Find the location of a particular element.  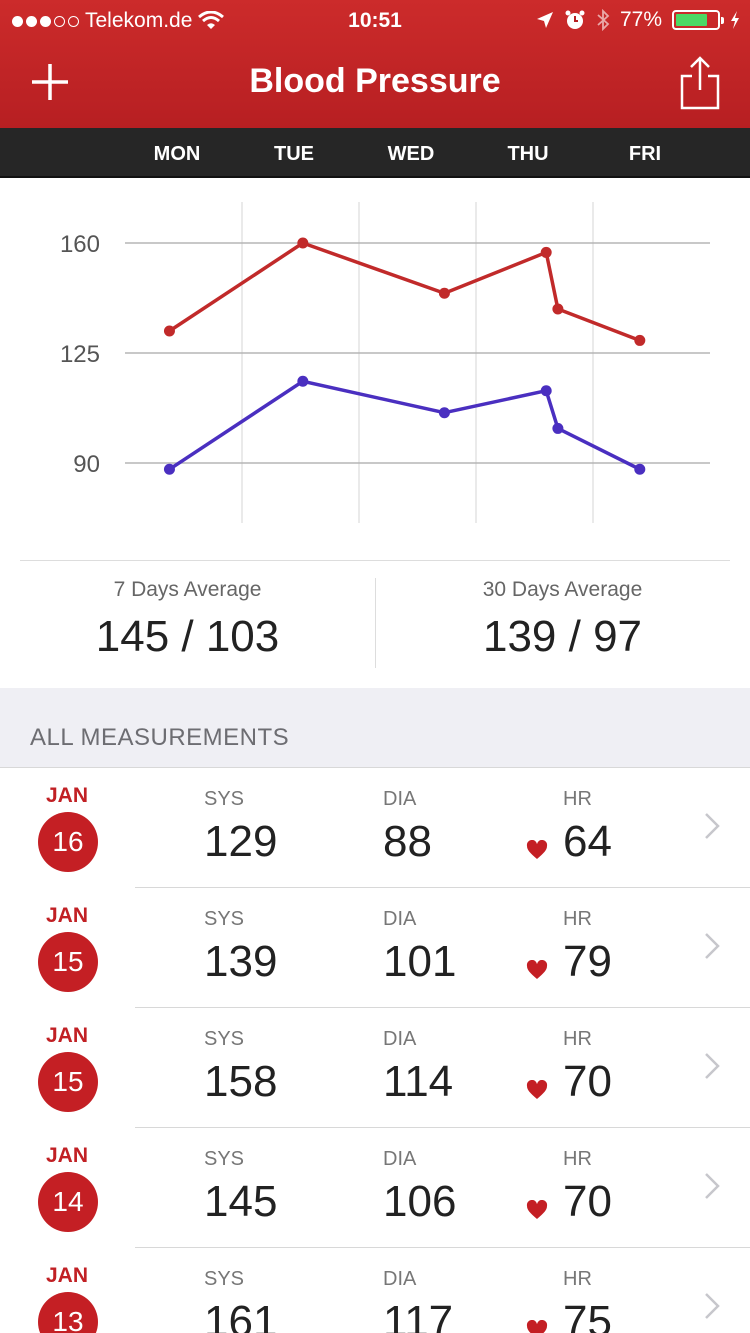

clock: 10:51 is located at coordinates (375, 20).